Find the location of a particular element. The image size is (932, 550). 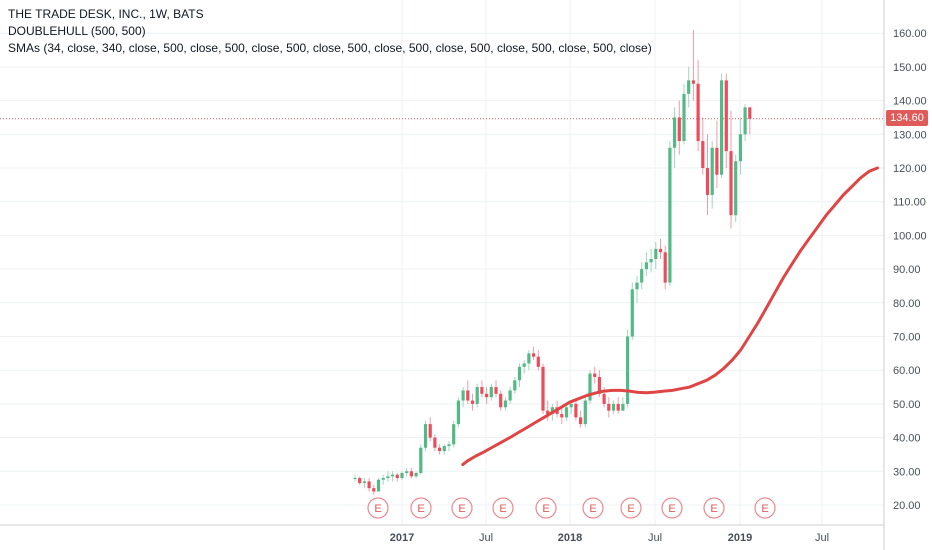

price-tick-label: 20.00 is located at coordinates (907, 506).